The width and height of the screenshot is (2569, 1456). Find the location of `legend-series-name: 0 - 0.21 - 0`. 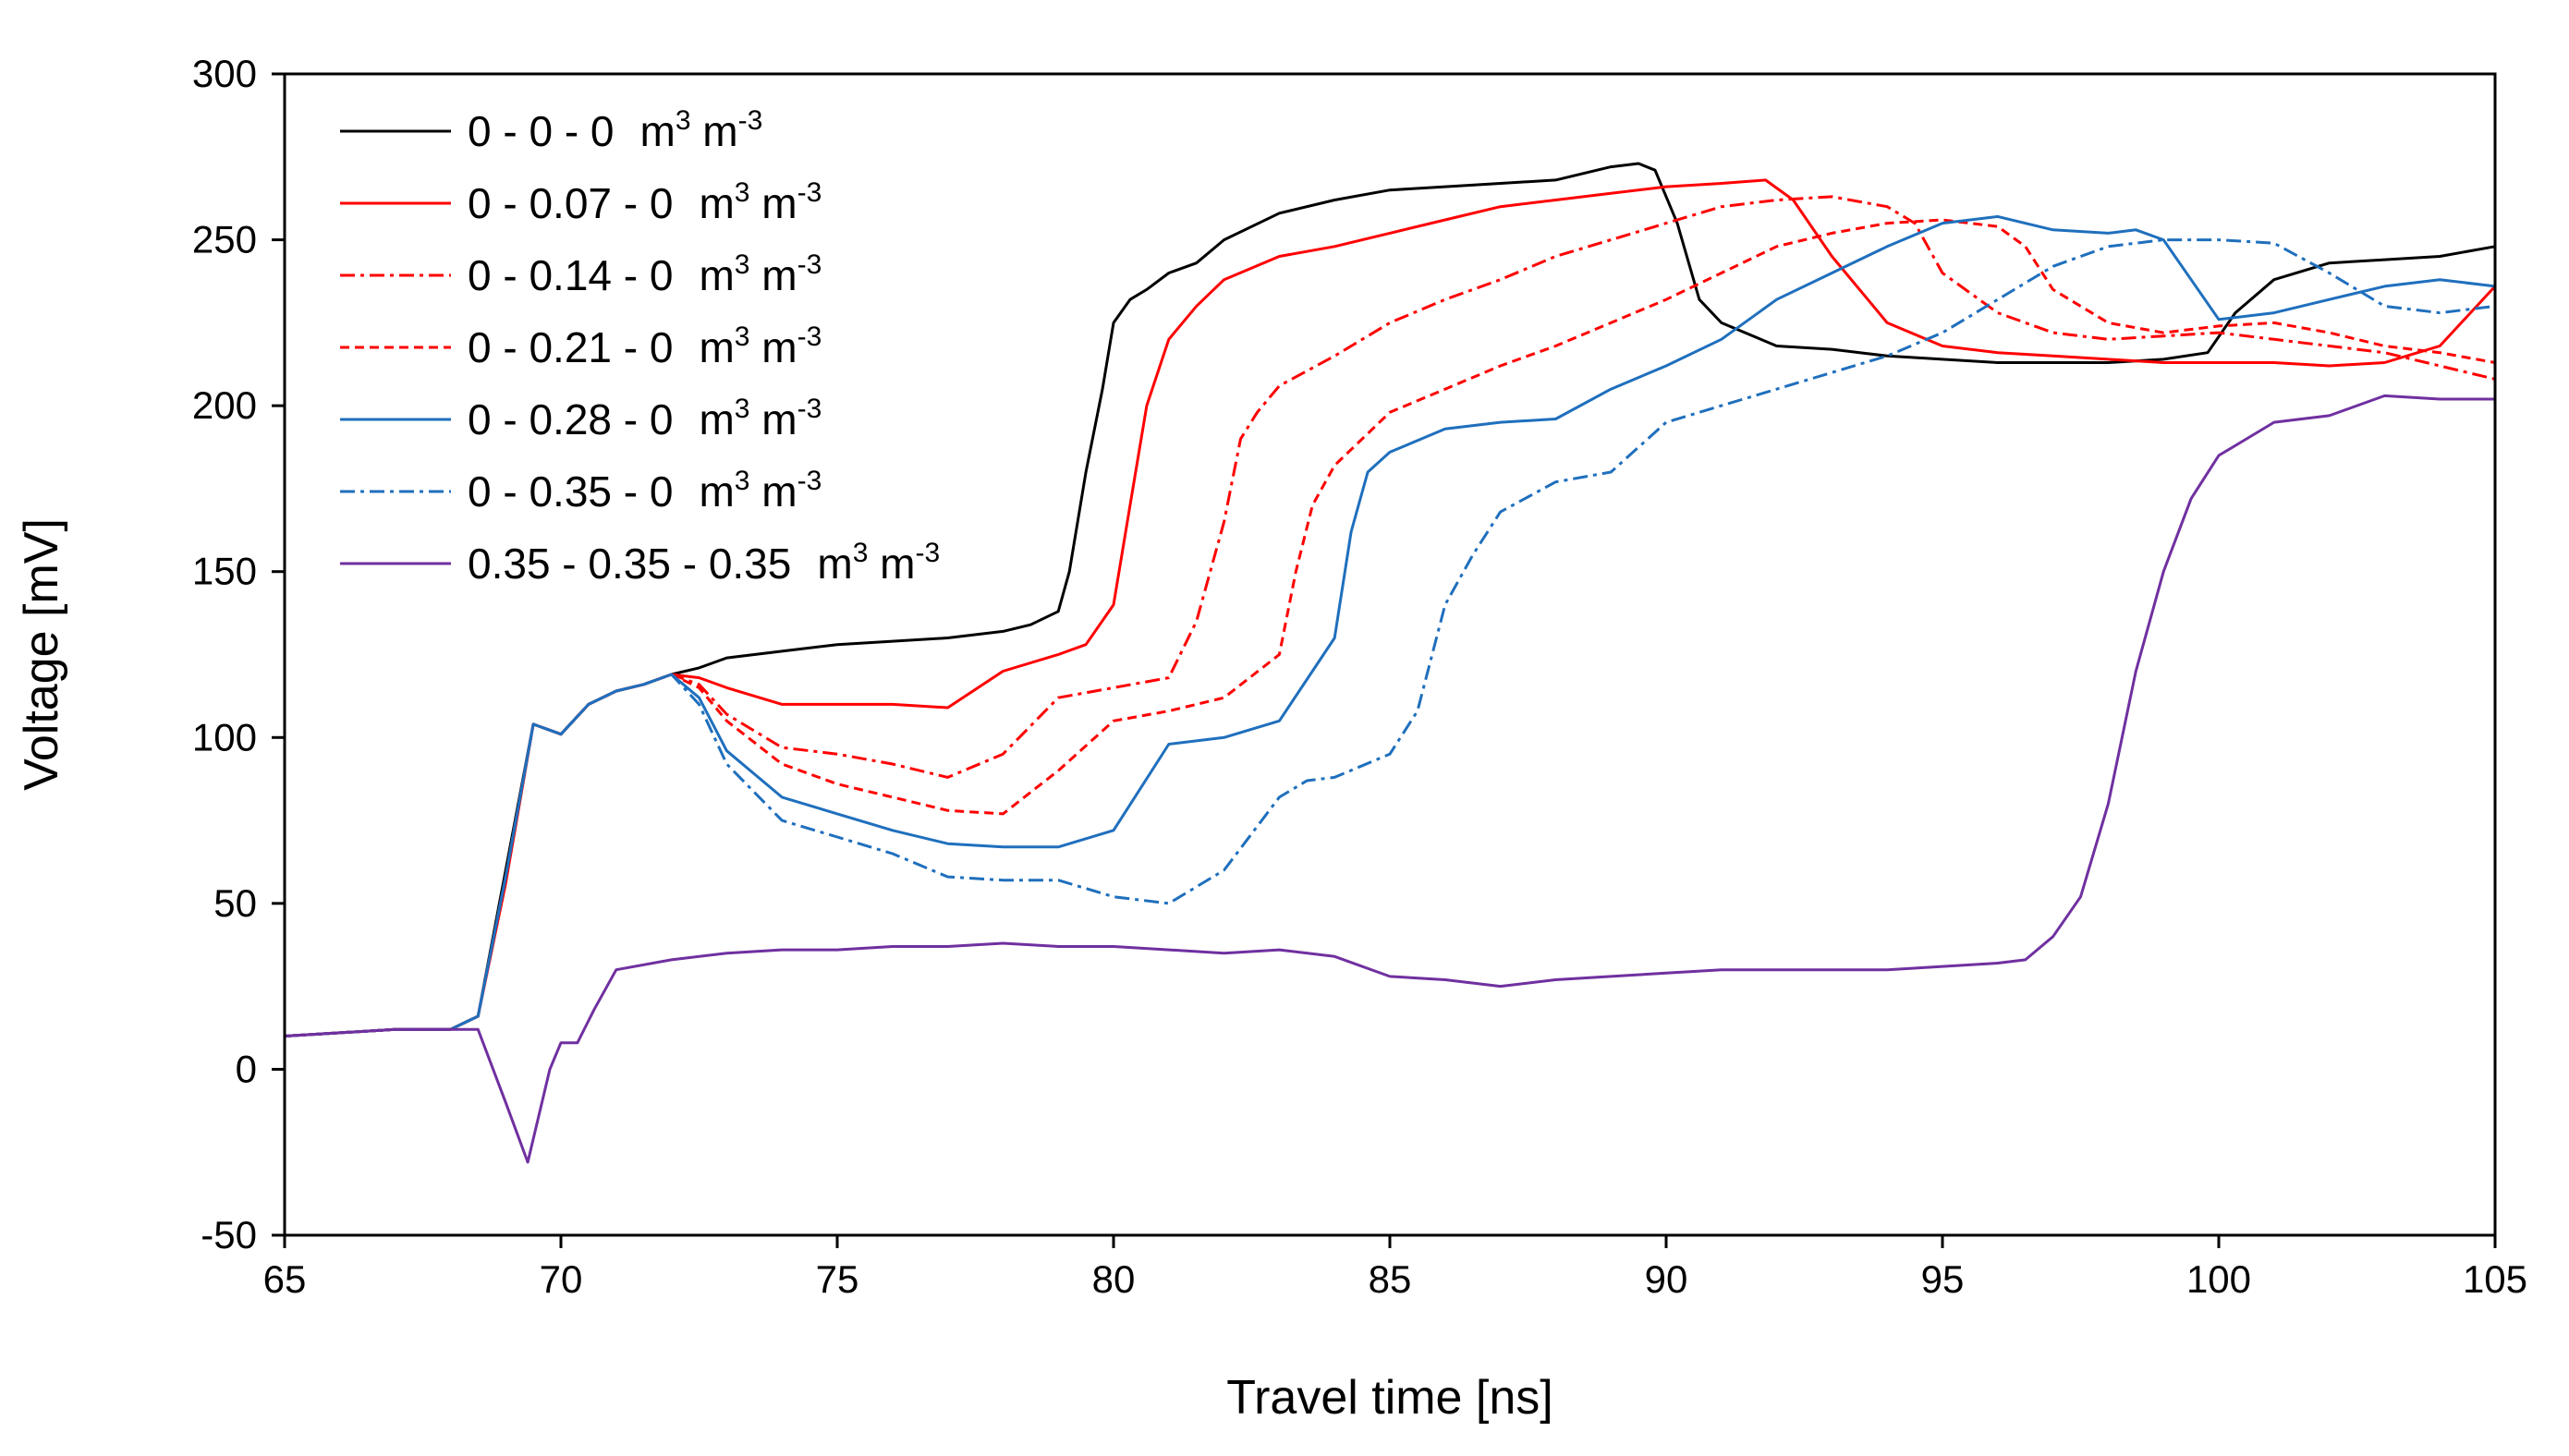

legend-series-name: 0 - 0.21 - 0 is located at coordinates (570, 347).